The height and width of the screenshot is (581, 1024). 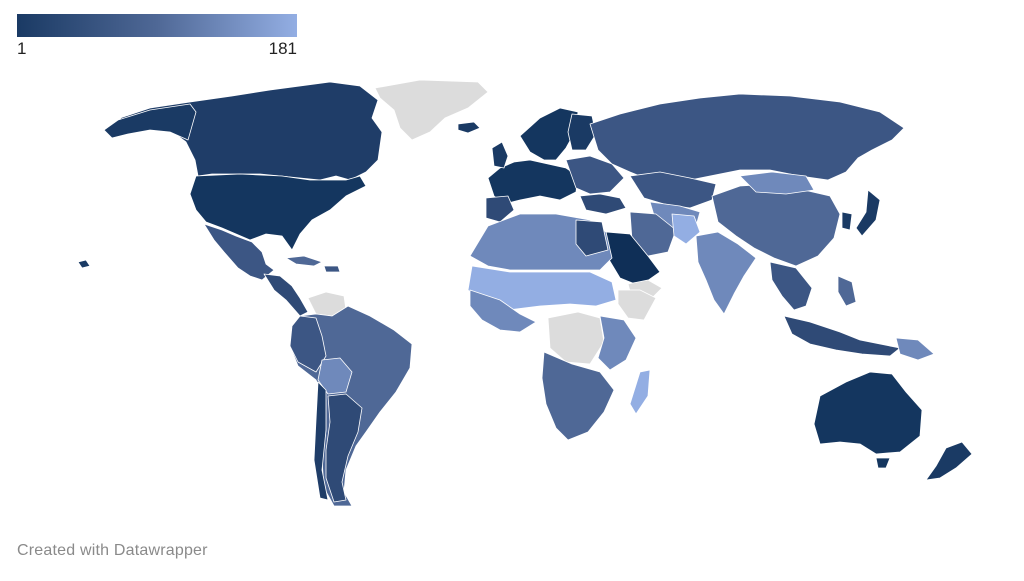 I want to click on region-korea, so click(x=847, y=221).